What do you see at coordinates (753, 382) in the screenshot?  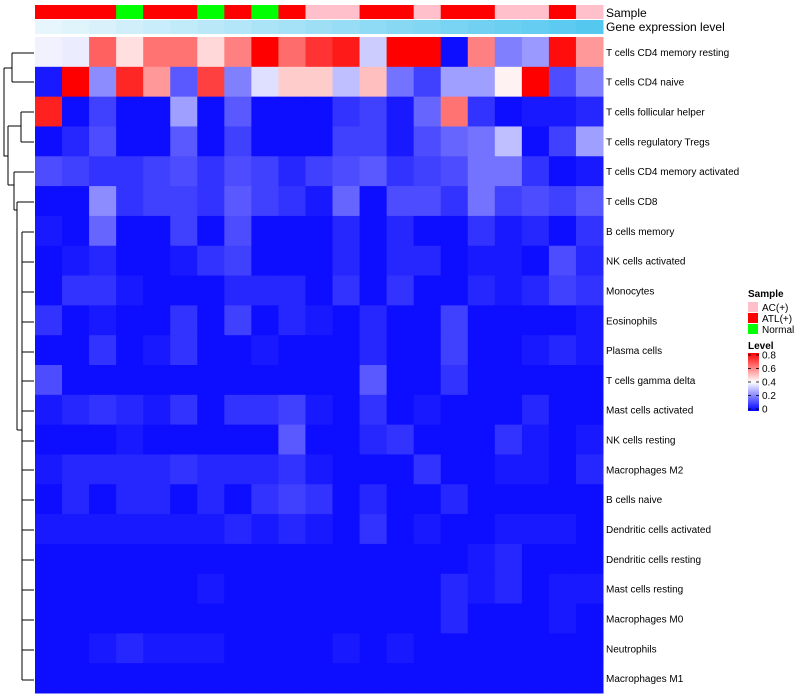 I see `legend-level-colorbar` at bounding box center [753, 382].